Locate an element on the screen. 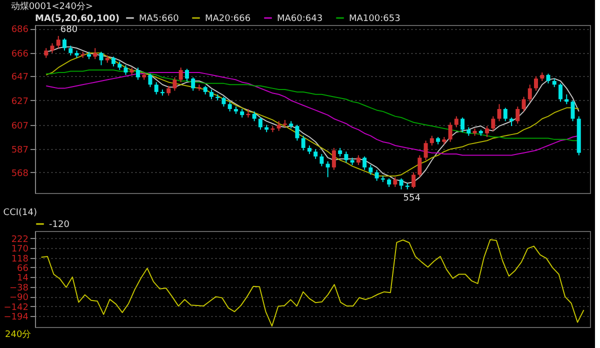 This screenshot has width=600, height=348. y-tick-label: 14 is located at coordinates (23, 279).